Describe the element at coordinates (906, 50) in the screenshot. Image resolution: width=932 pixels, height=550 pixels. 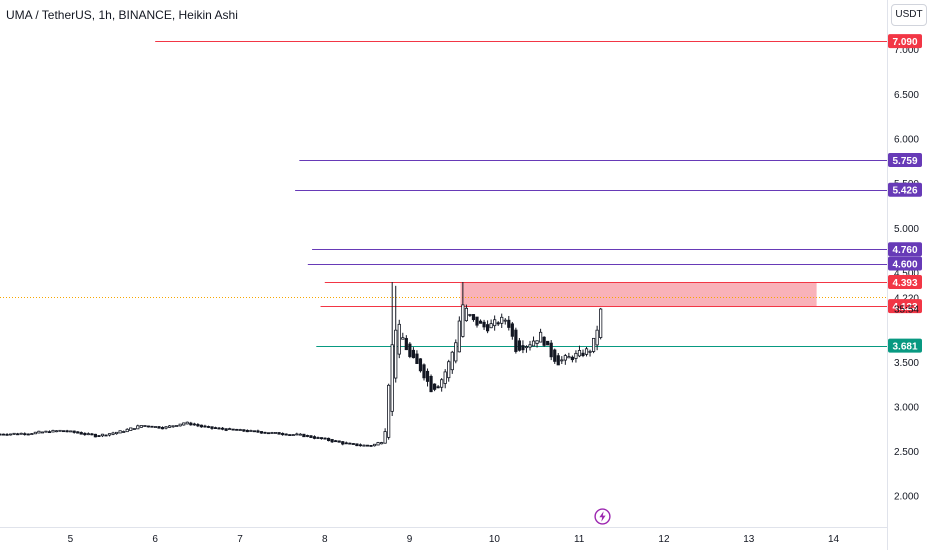
I see `y-tick-label: 7.000` at that location.